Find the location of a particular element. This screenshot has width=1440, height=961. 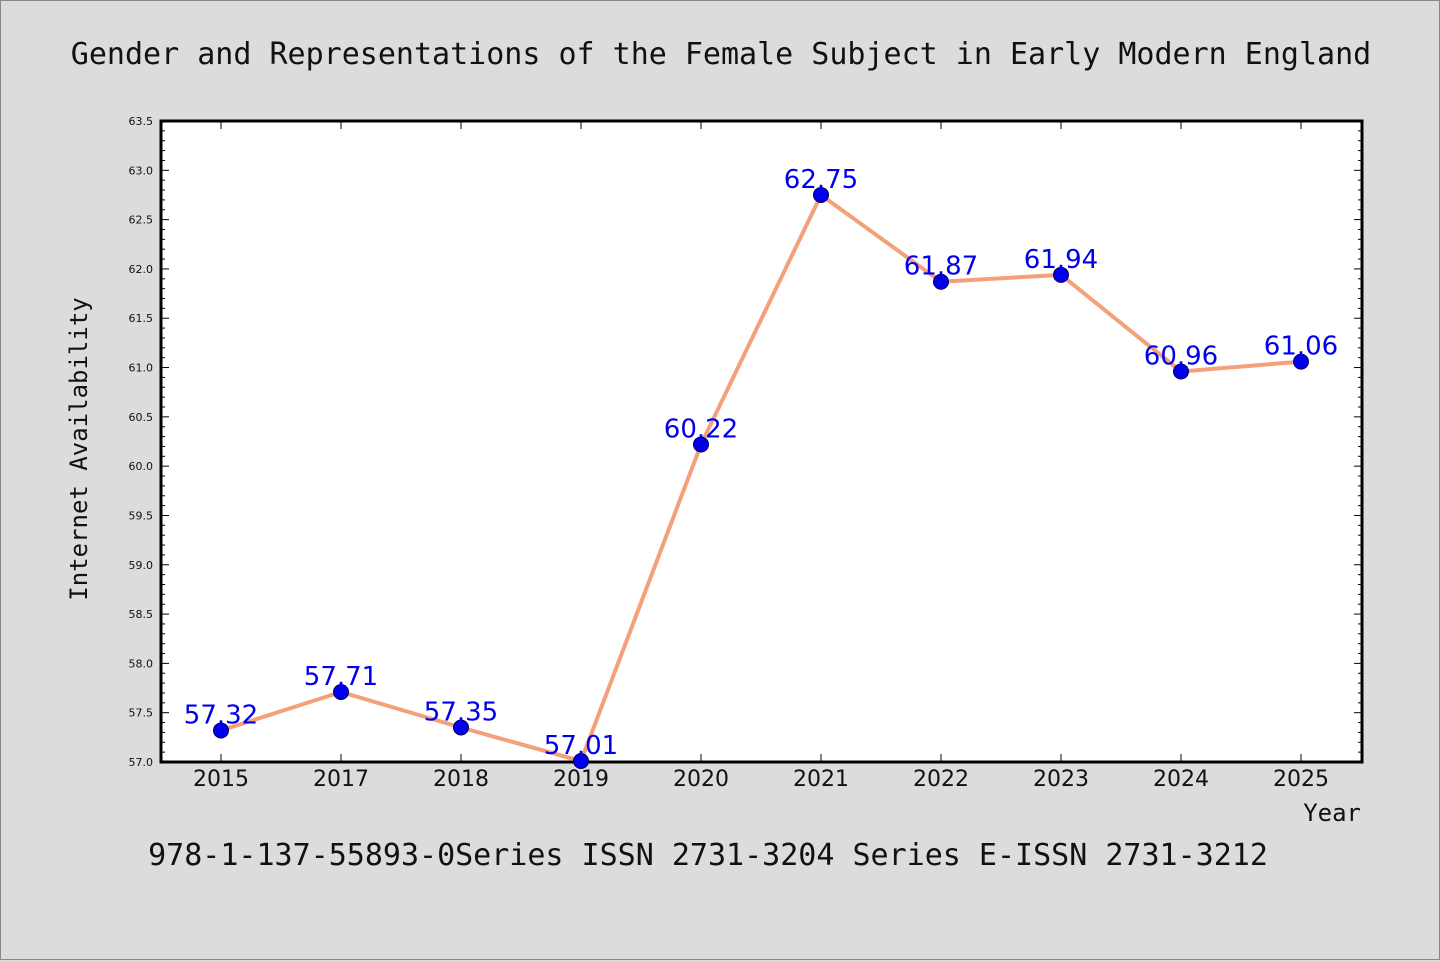

data-label: 62.75 is located at coordinates (821, 180).